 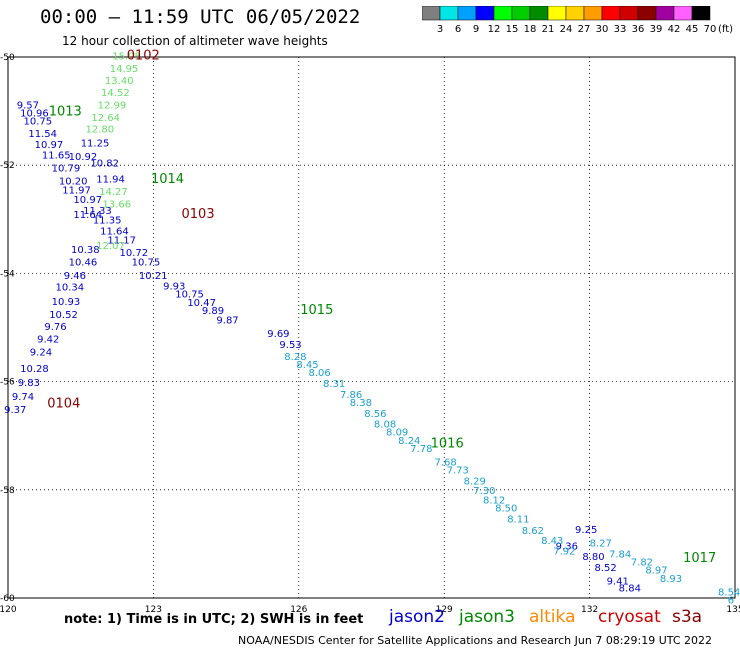 What do you see at coordinates (34, 369) in the screenshot?
I see `wave-height-label: 10.28` at bounding box center [34, 369].